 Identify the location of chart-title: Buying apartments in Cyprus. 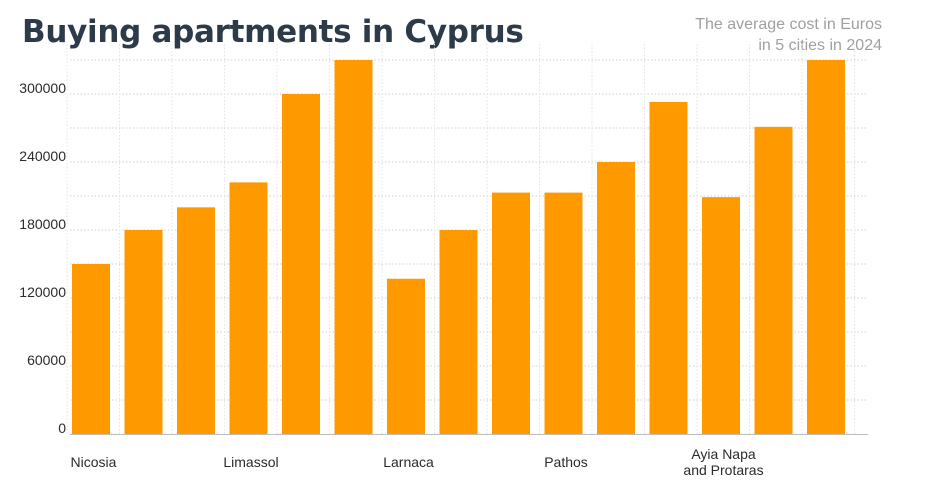
(273, 32).